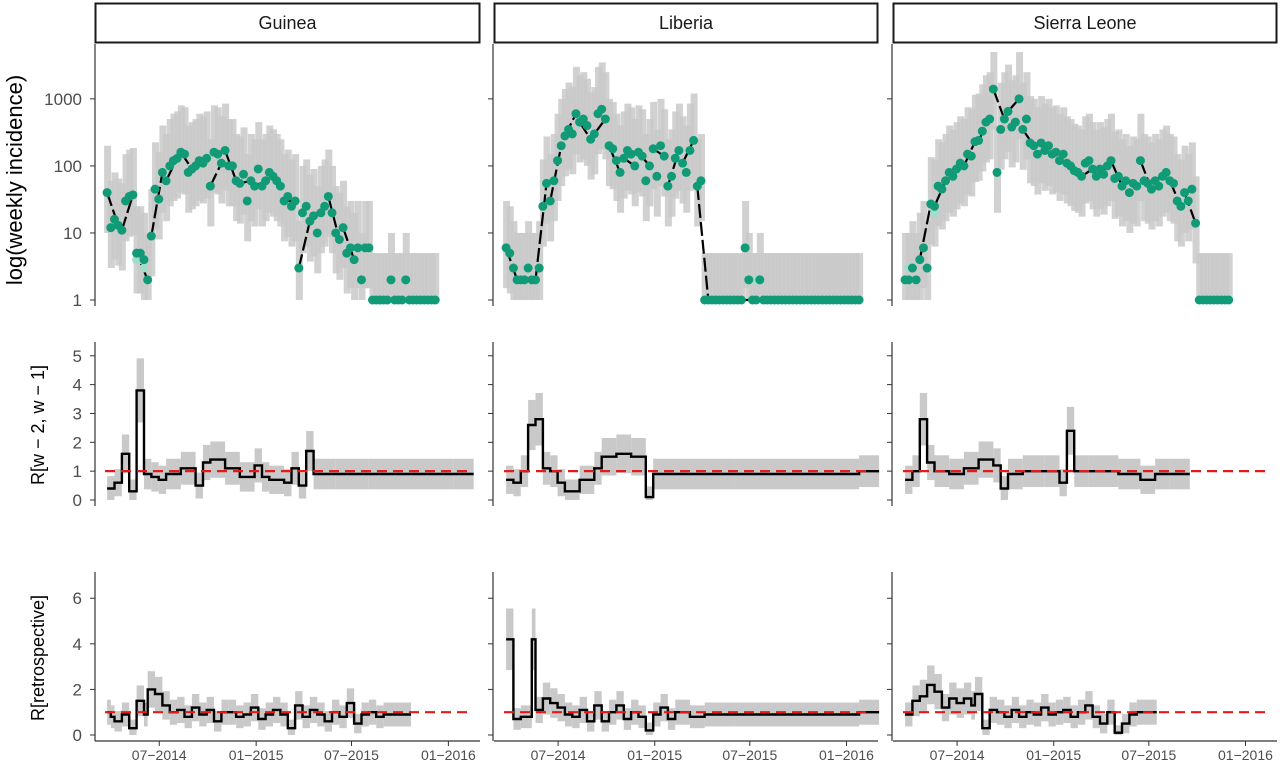 The height and width of the screenshot is (769, 1280). What do you see at coordinates (749, 755) in the screenshot?
I see `x-tick-label: 07−2015` at bounding box center [749, 755].